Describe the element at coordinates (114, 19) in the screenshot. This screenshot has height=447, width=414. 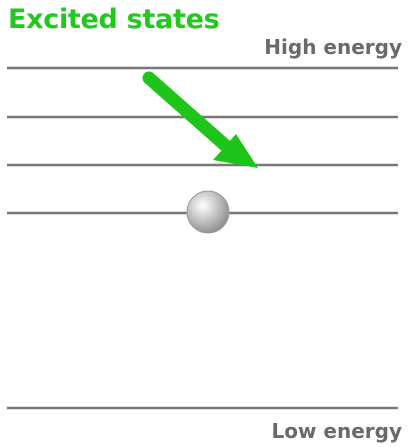
I see `title-excited-states: Excited states` at that location.